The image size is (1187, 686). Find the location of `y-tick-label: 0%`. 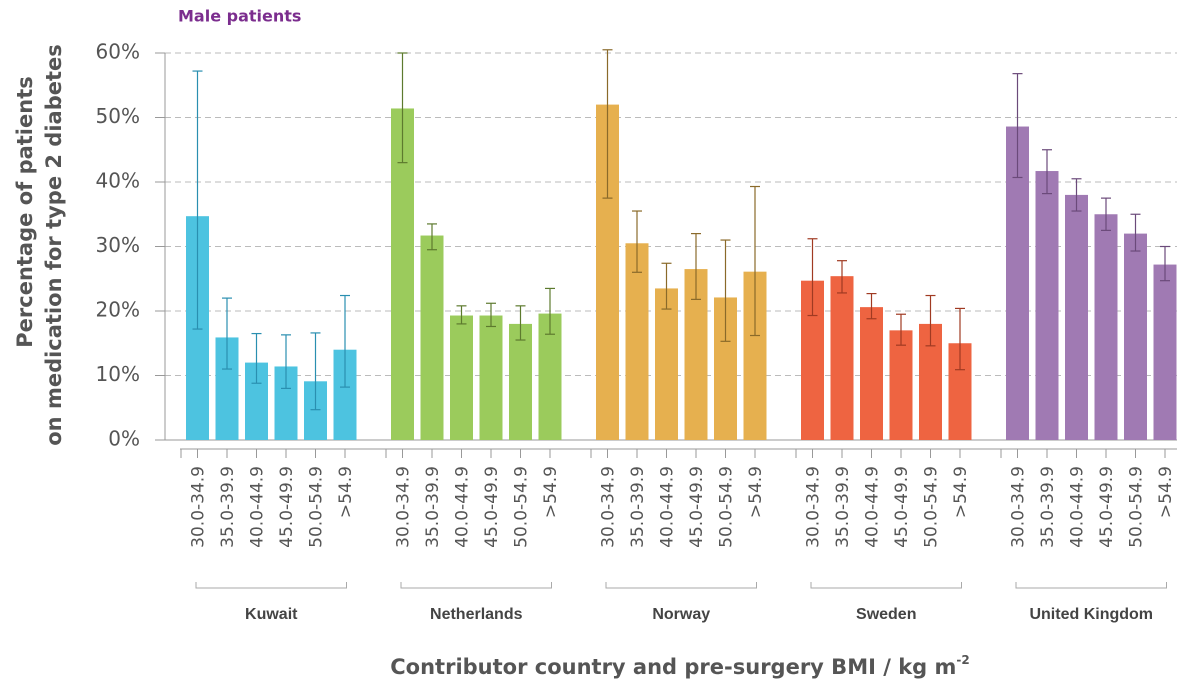

y-tick-label: 0% is located at coordinates (124, 439).